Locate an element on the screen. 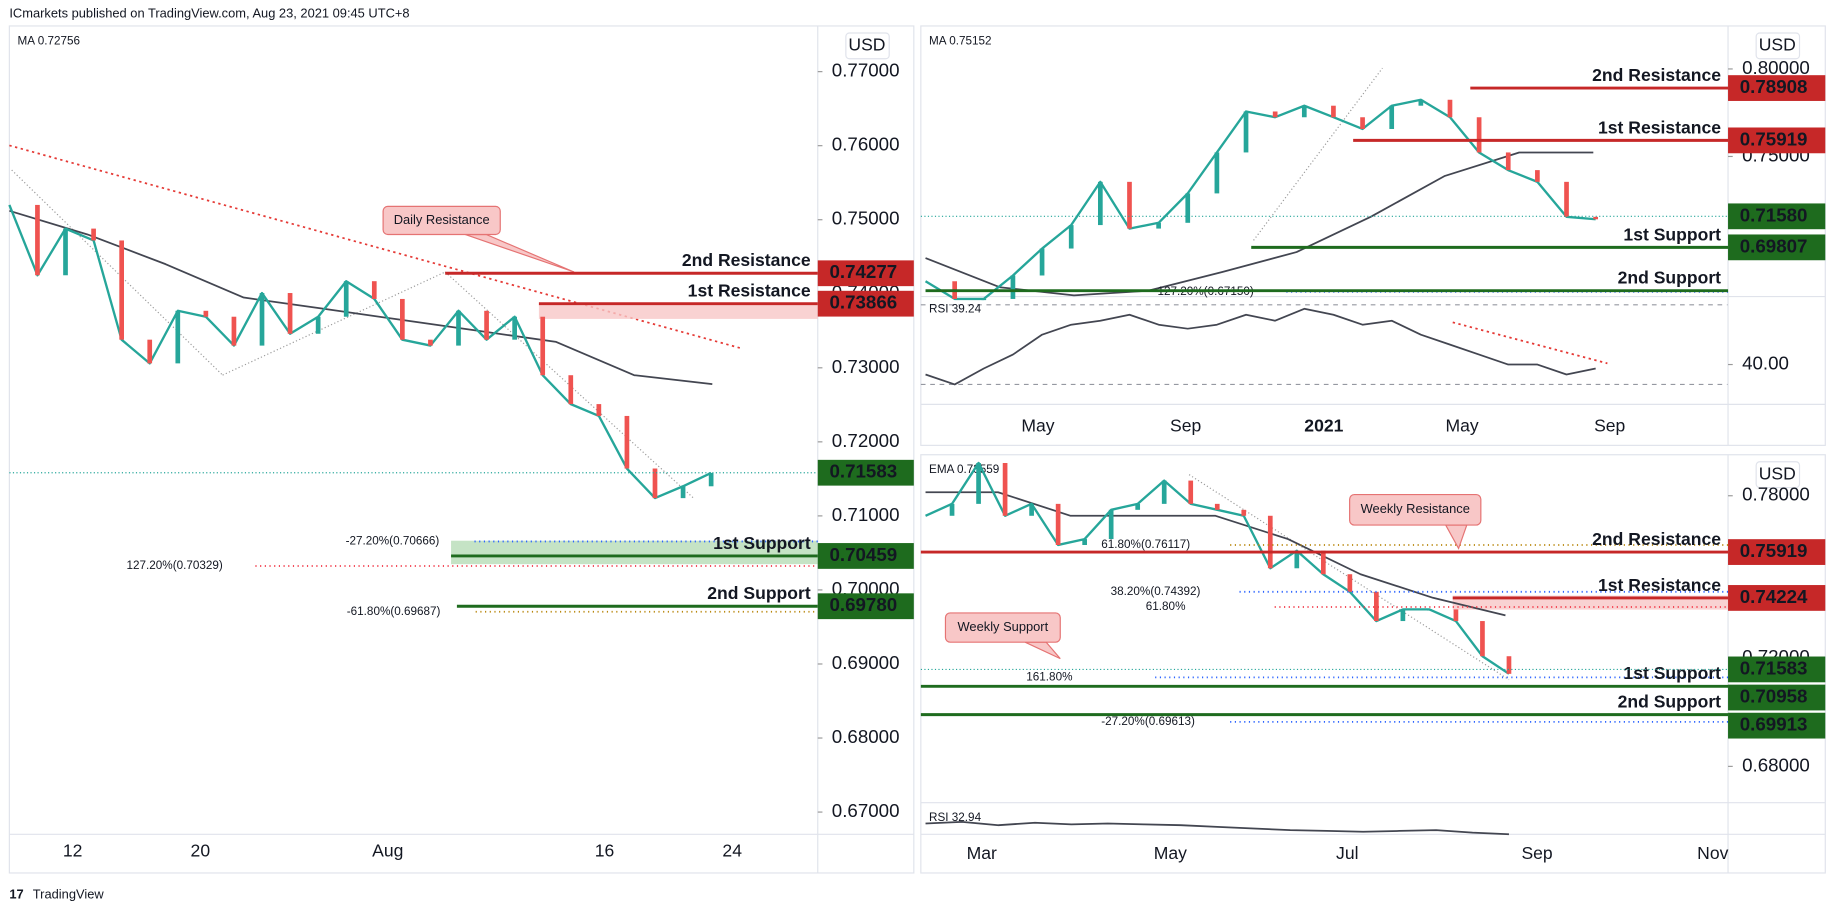 The image size is (1837, 913). x-tick-label: Mar is located at coordinates (982, 853).